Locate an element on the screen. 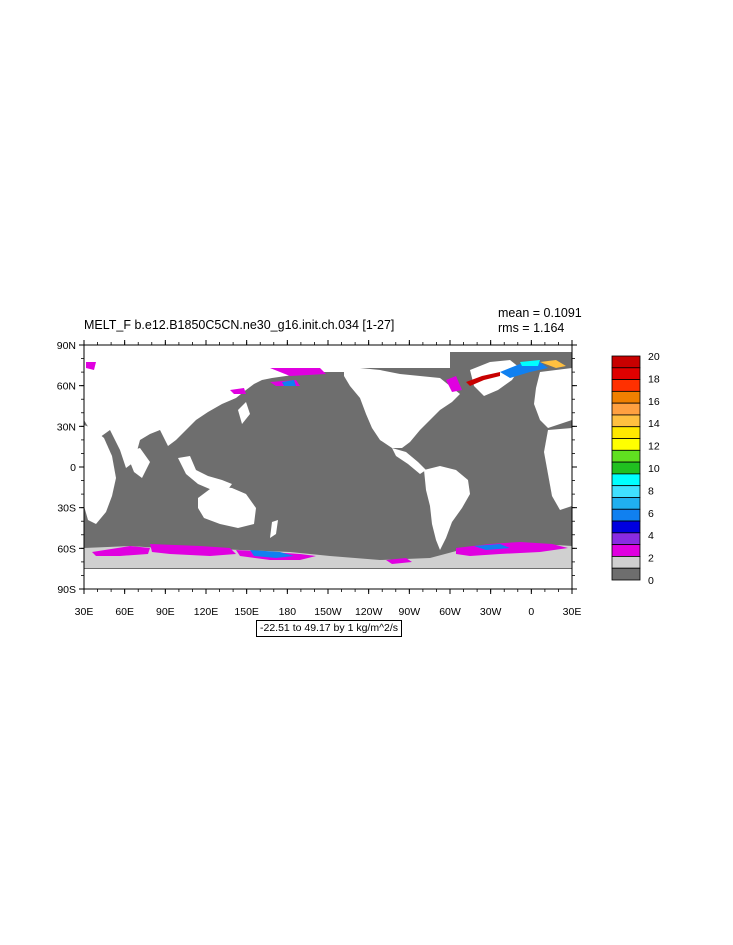 This screenshot has width=733, height=945. colorbar-label: 10 is located at coordinates (654, 469).